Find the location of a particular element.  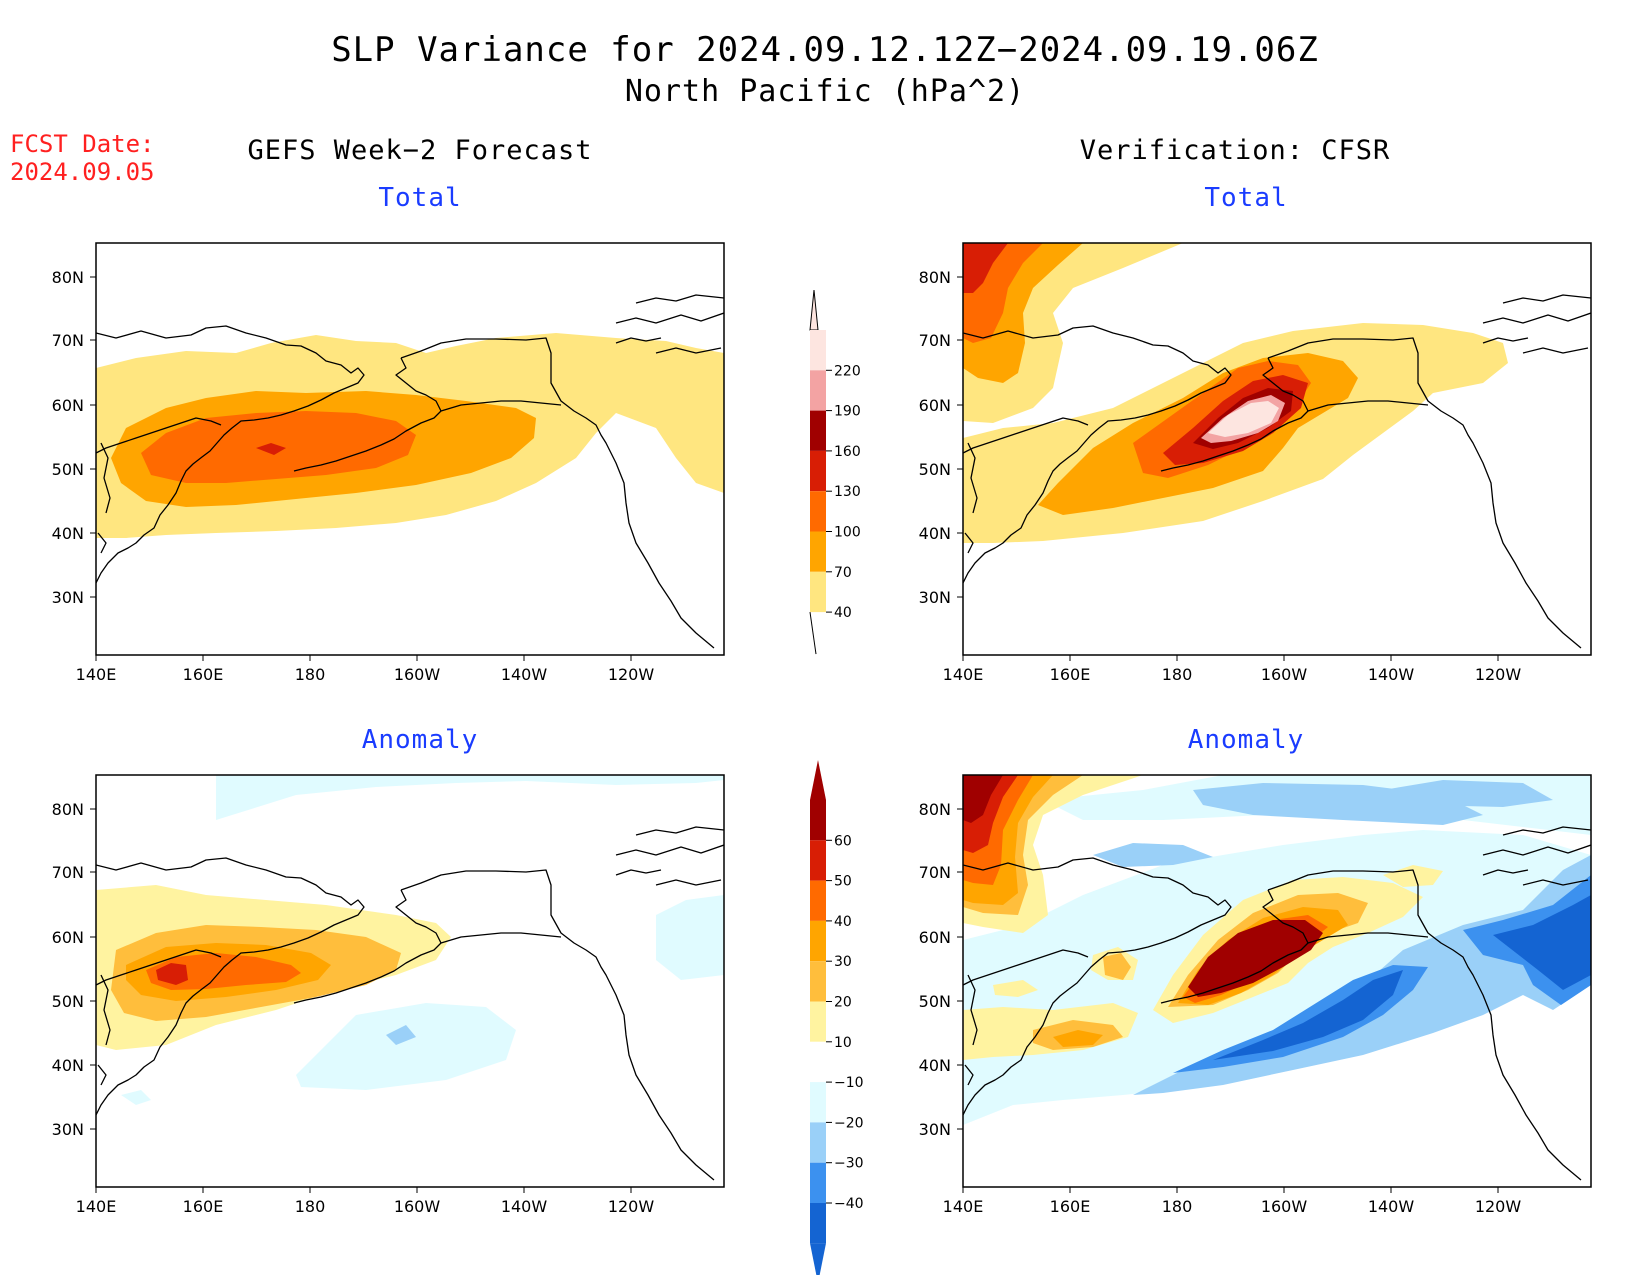

colorbar-tick-label: 100 is located at coordinates (847, 533).